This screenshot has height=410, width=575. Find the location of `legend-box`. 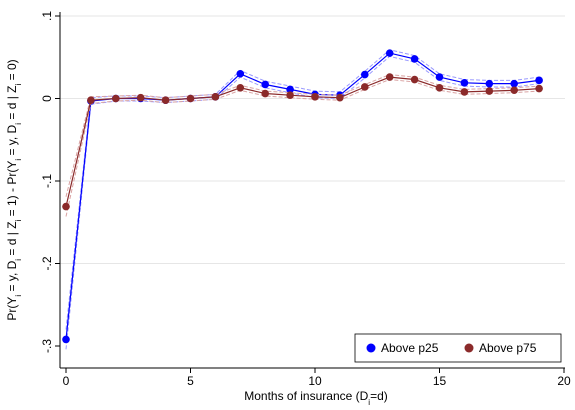

legend-box is located at coordinates (458, 348).